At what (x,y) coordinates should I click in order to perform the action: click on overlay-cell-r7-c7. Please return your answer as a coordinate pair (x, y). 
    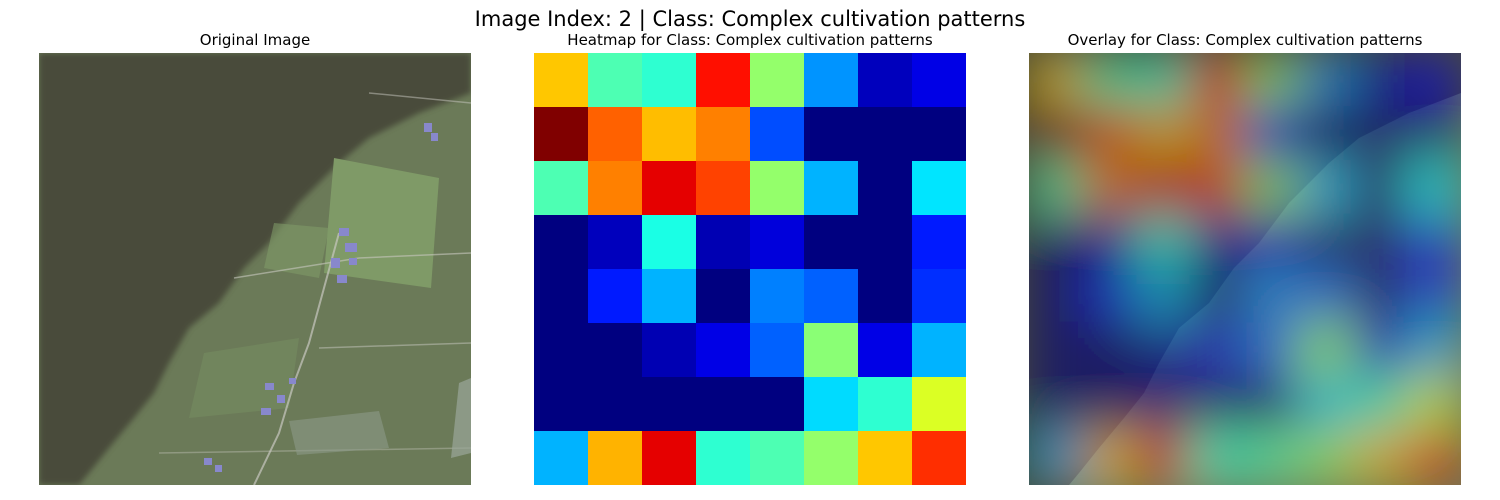
    Looking at the image, I should click on (1433, 457).